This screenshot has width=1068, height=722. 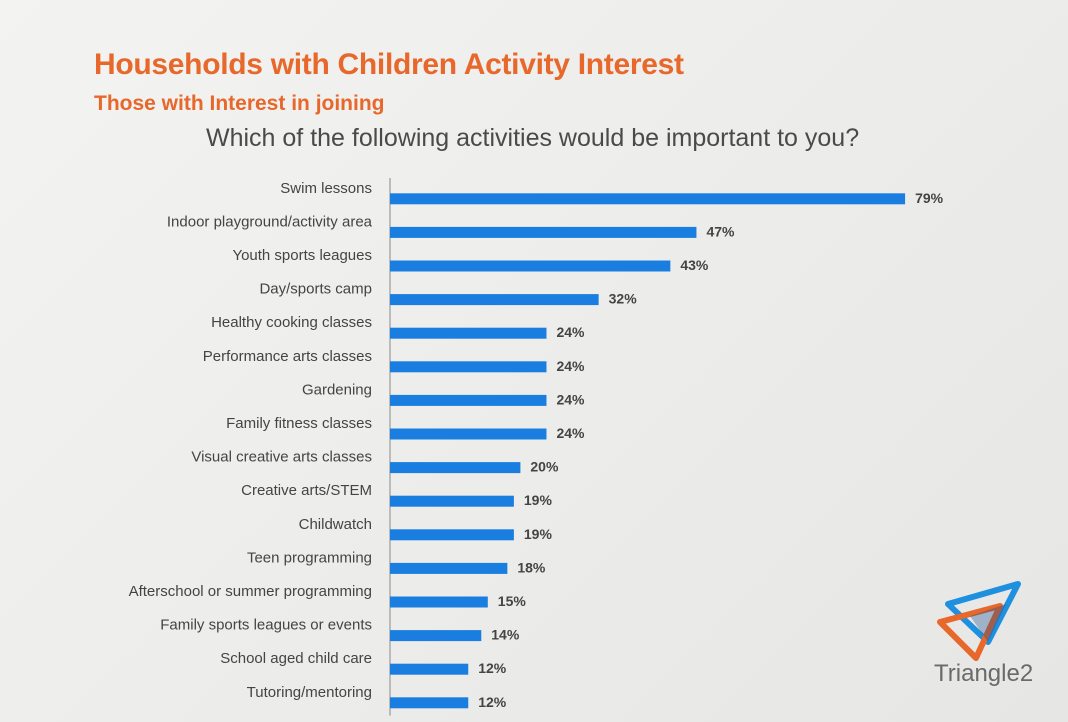 What do you see at coordinates (335, 524) in the screenshot?
I see `category-label: Childwatch` at bounding box center [335, 524].